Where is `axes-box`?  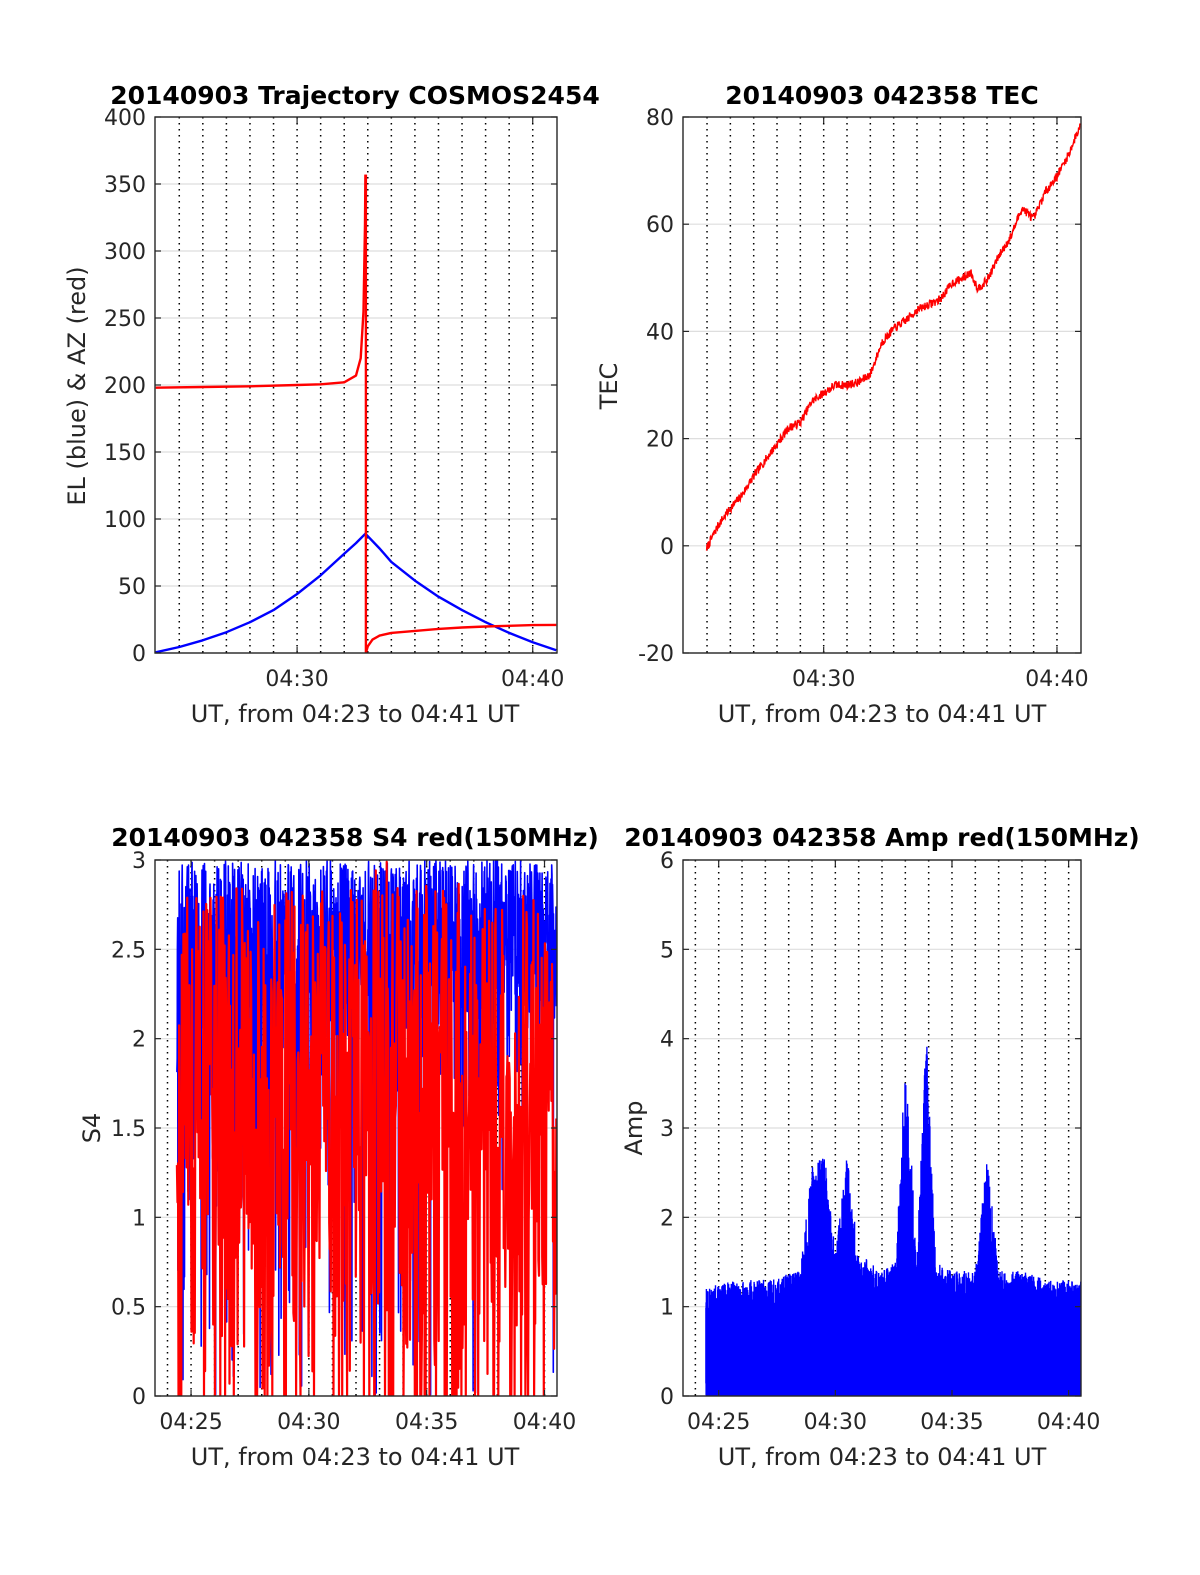 axes-box is located at coordinates (882, 385).